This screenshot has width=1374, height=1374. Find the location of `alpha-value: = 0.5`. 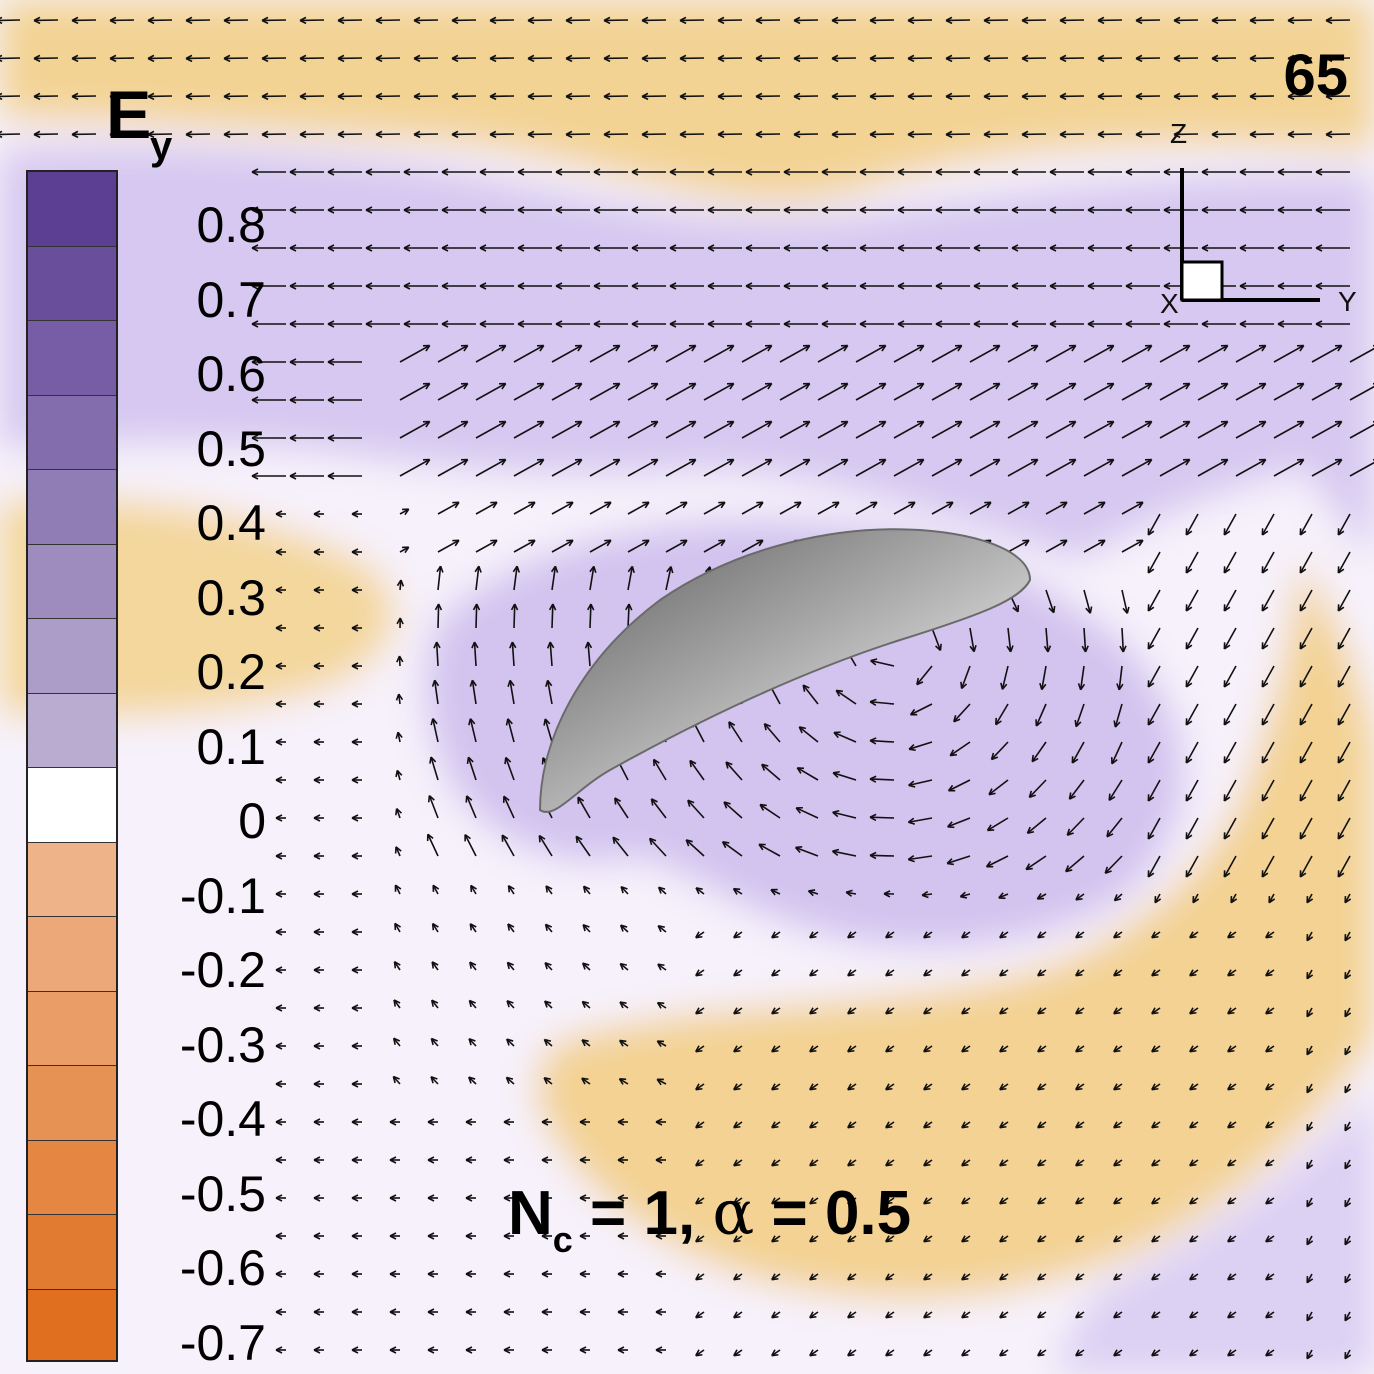

alpha-value: = 0.5 is located at coordinates (833, 1213).